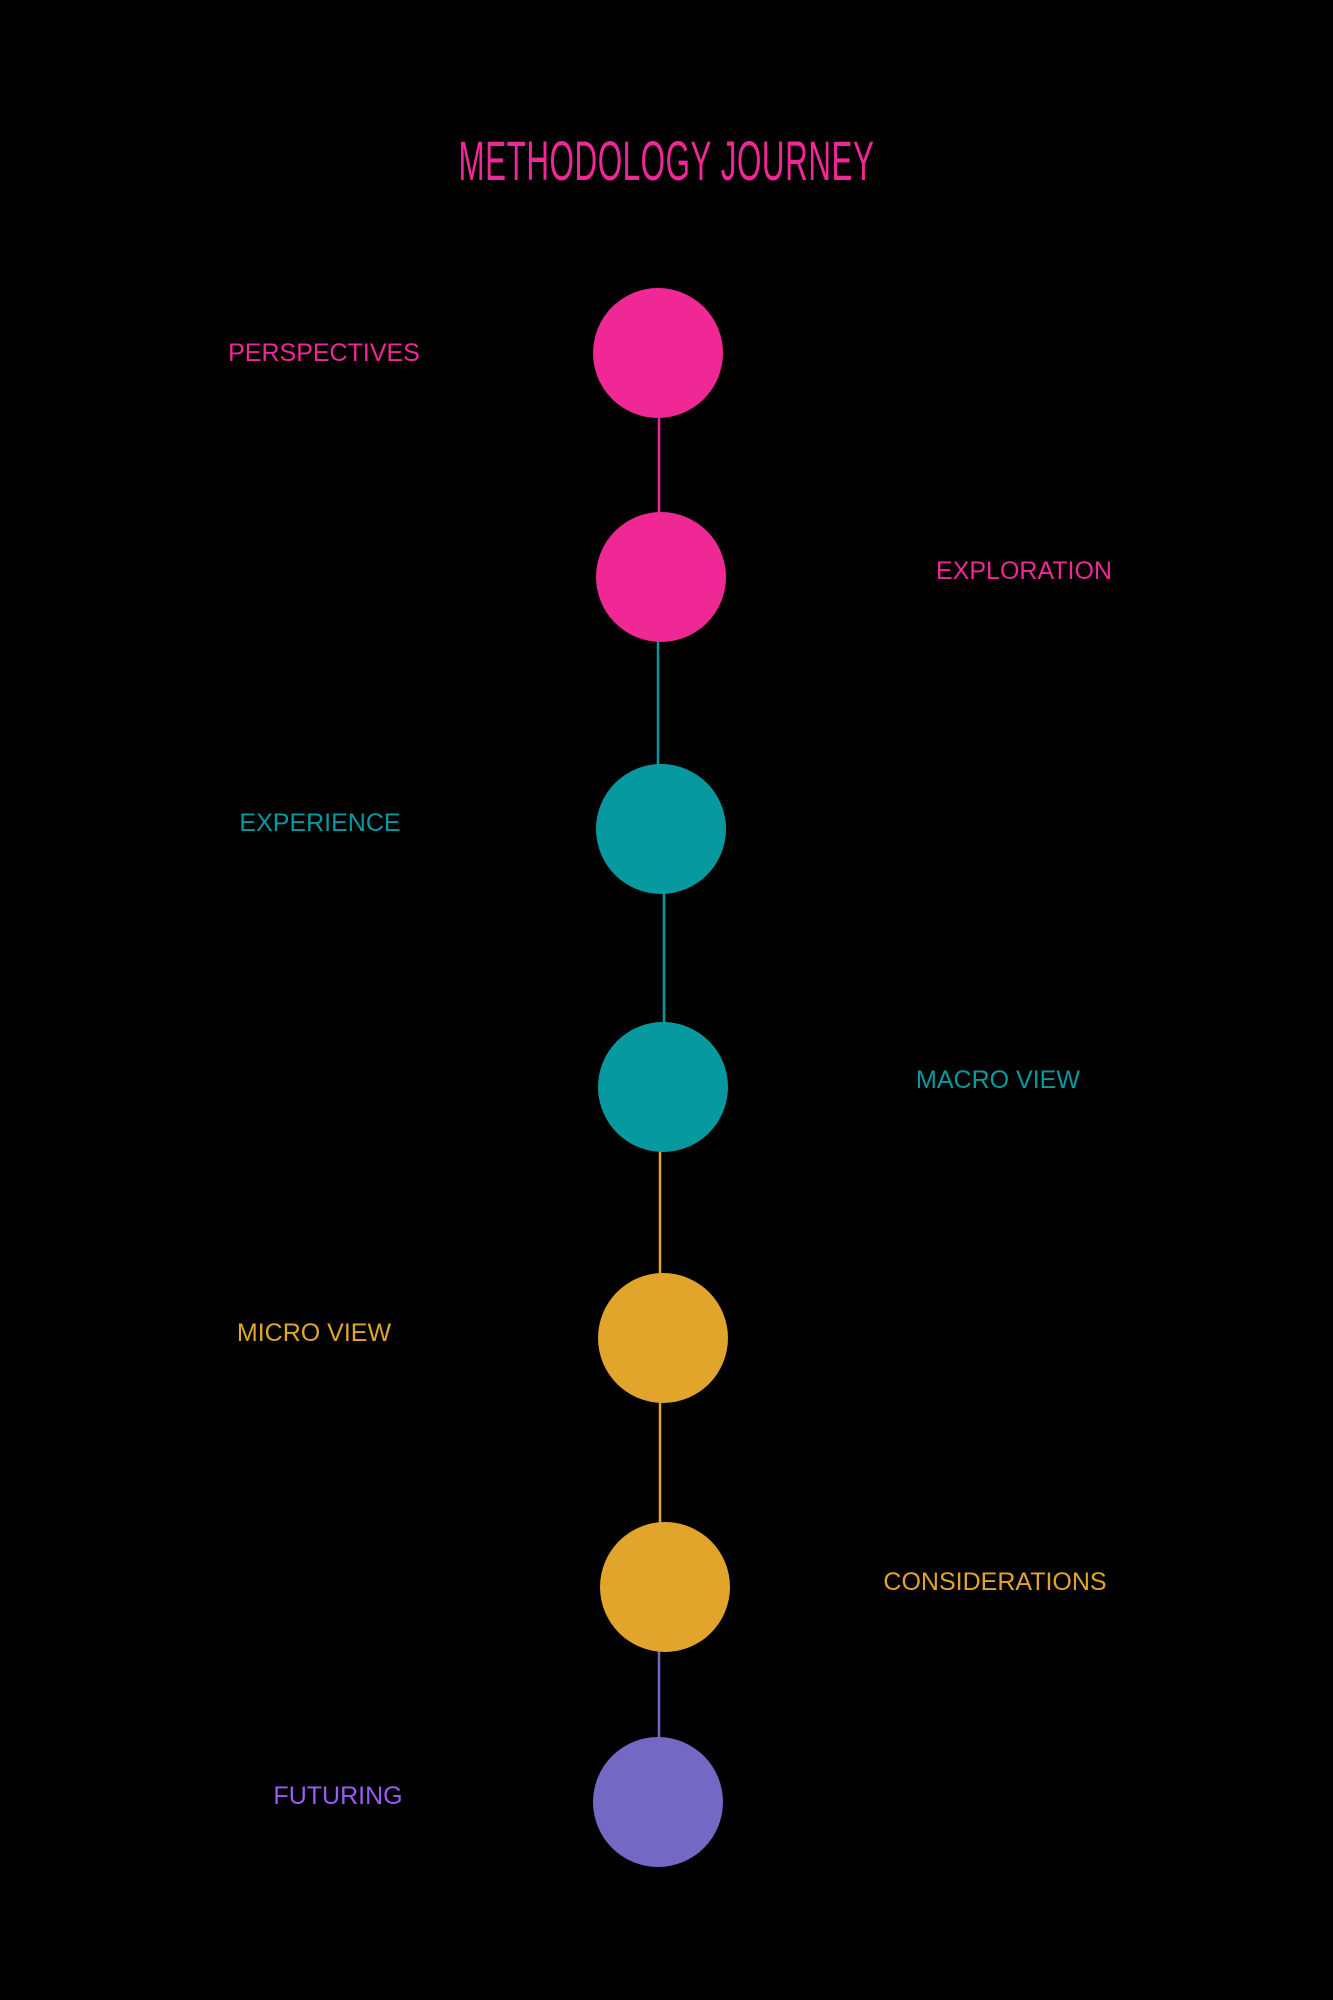 The width and height of the screenshot is (1333, 2000). What do you see at coordinates (661, 829) in the screenshot?
I see `step-node-experience` at bounding box center [661, 829].